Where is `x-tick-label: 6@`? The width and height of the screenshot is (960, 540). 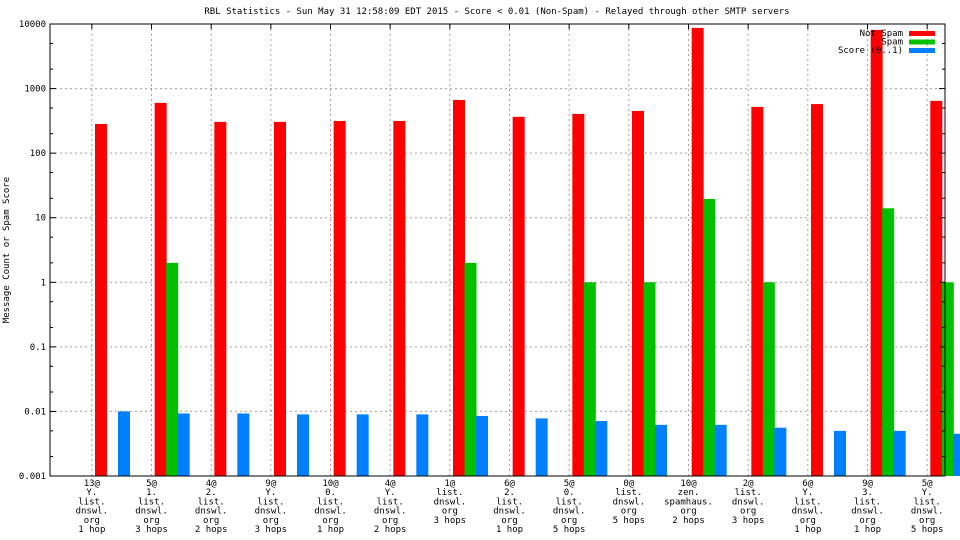
x-tick-label: 6@ is located at coordinates (807, 484).